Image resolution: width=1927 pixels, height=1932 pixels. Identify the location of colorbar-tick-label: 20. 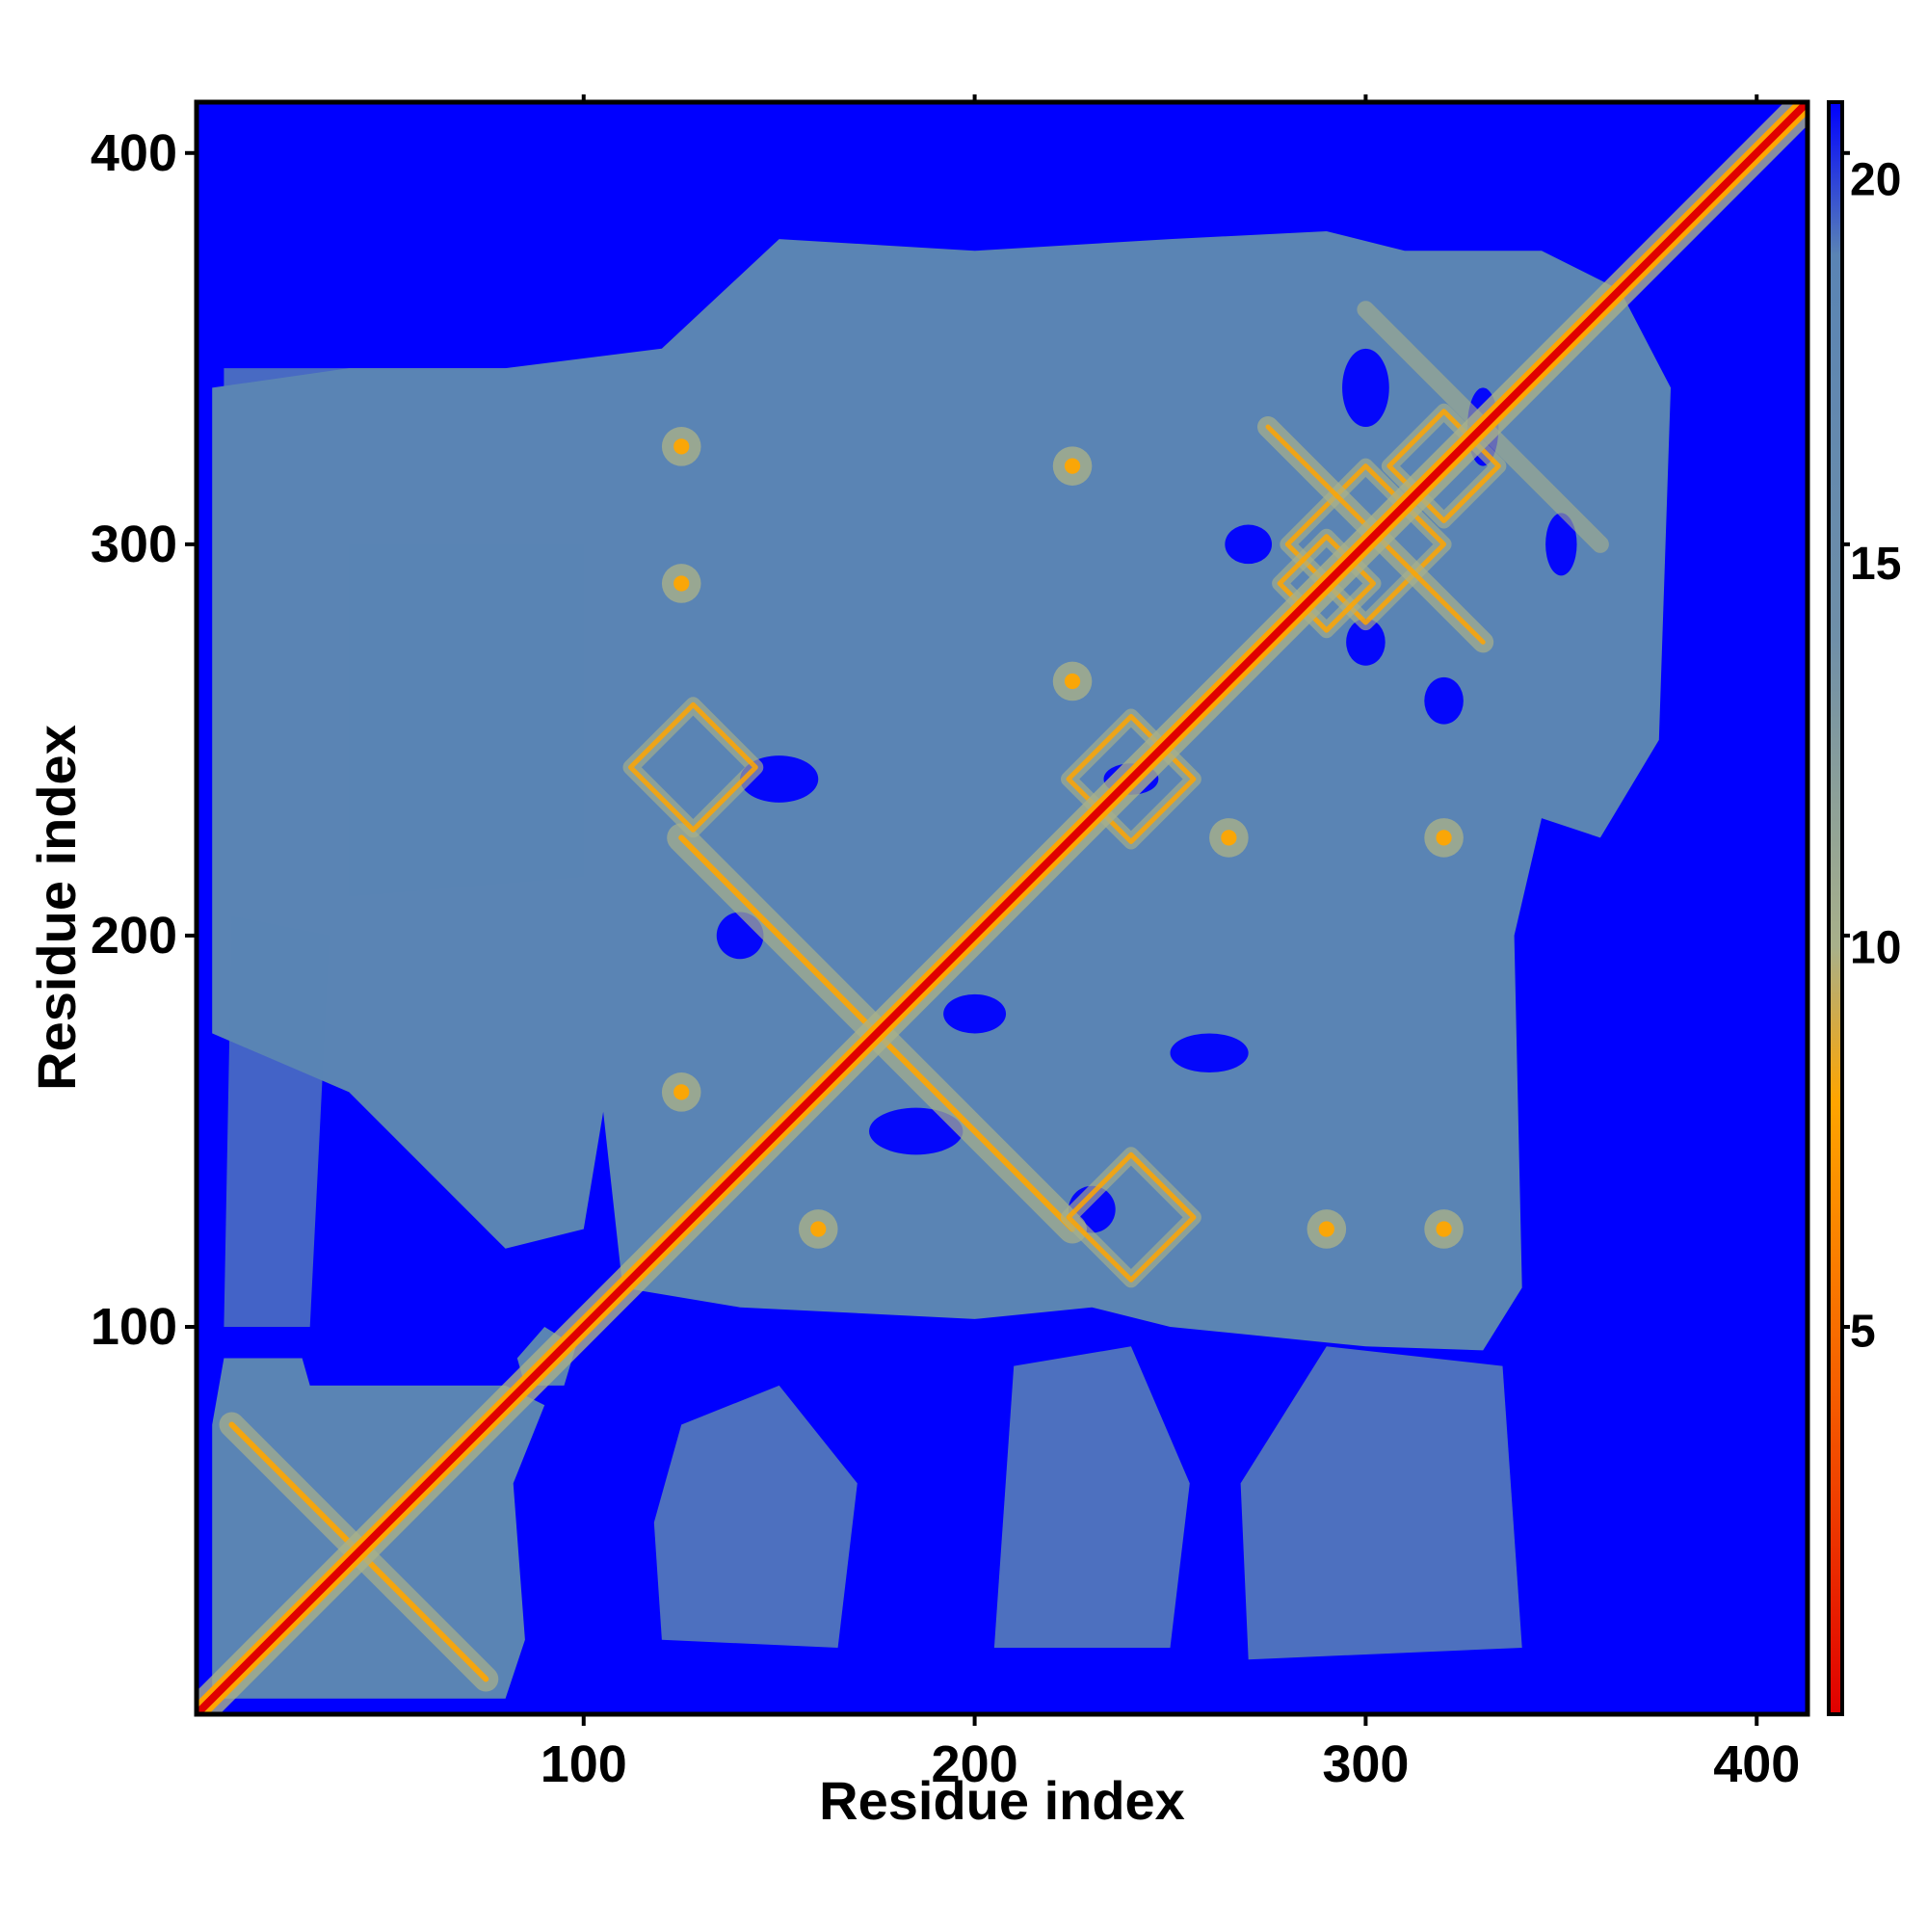
(1875, 180).